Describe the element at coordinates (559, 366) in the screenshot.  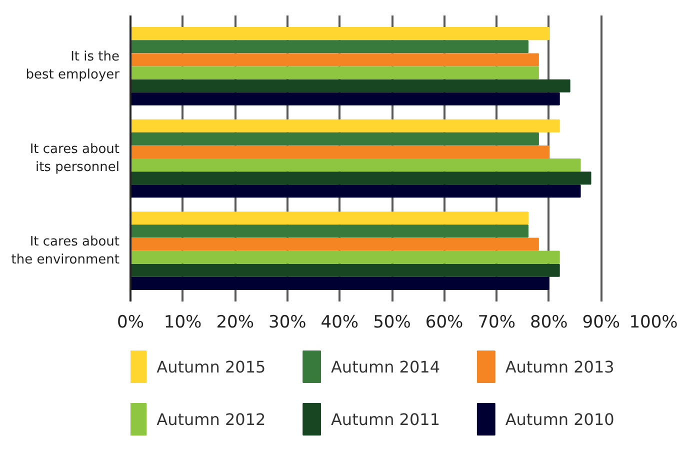
I see `legend-label: Autumn 2013` at that location.